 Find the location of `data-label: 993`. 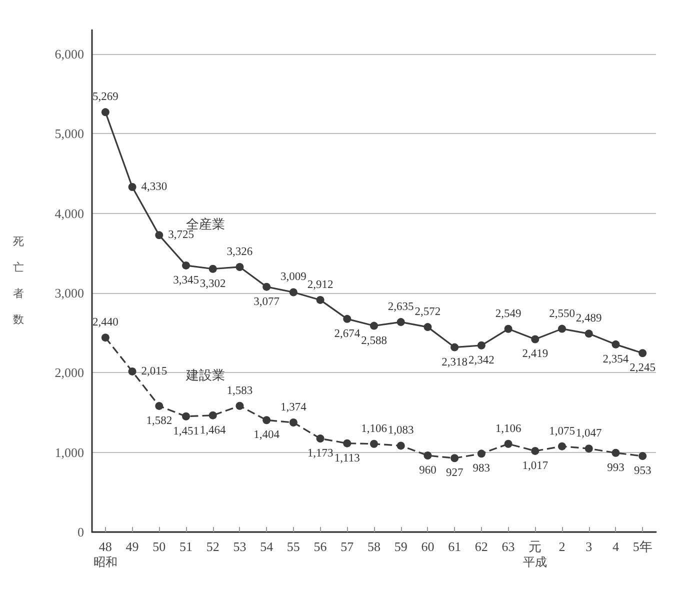

data-label: 993 is located at coordinates (616, 468).